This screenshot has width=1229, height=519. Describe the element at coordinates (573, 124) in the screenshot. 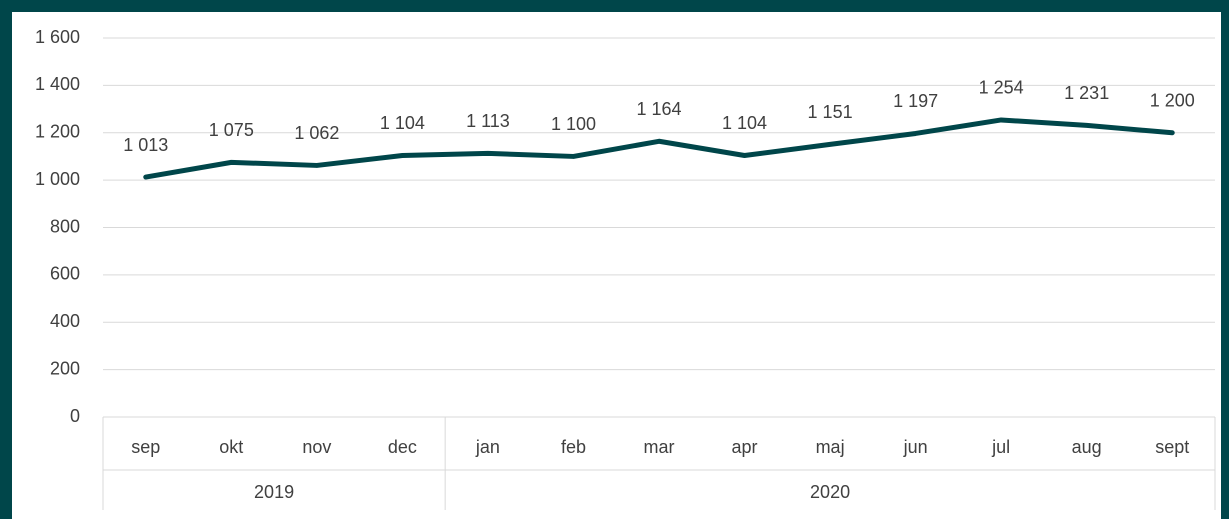

I see `data-label: 1 100` at that location.